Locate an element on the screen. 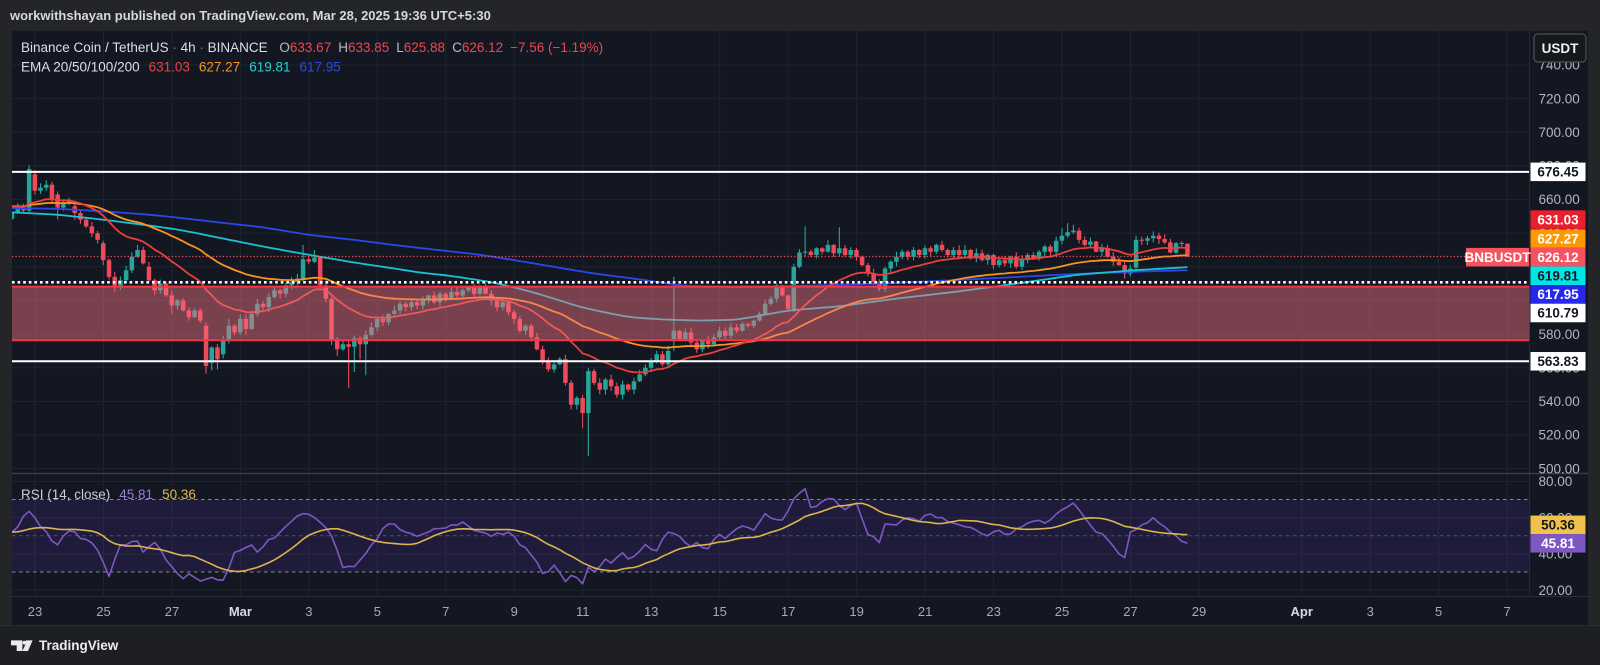 The height and width of the screenshot is (665, 1600). svg-text: 9 is located at coordinates (514, 611).